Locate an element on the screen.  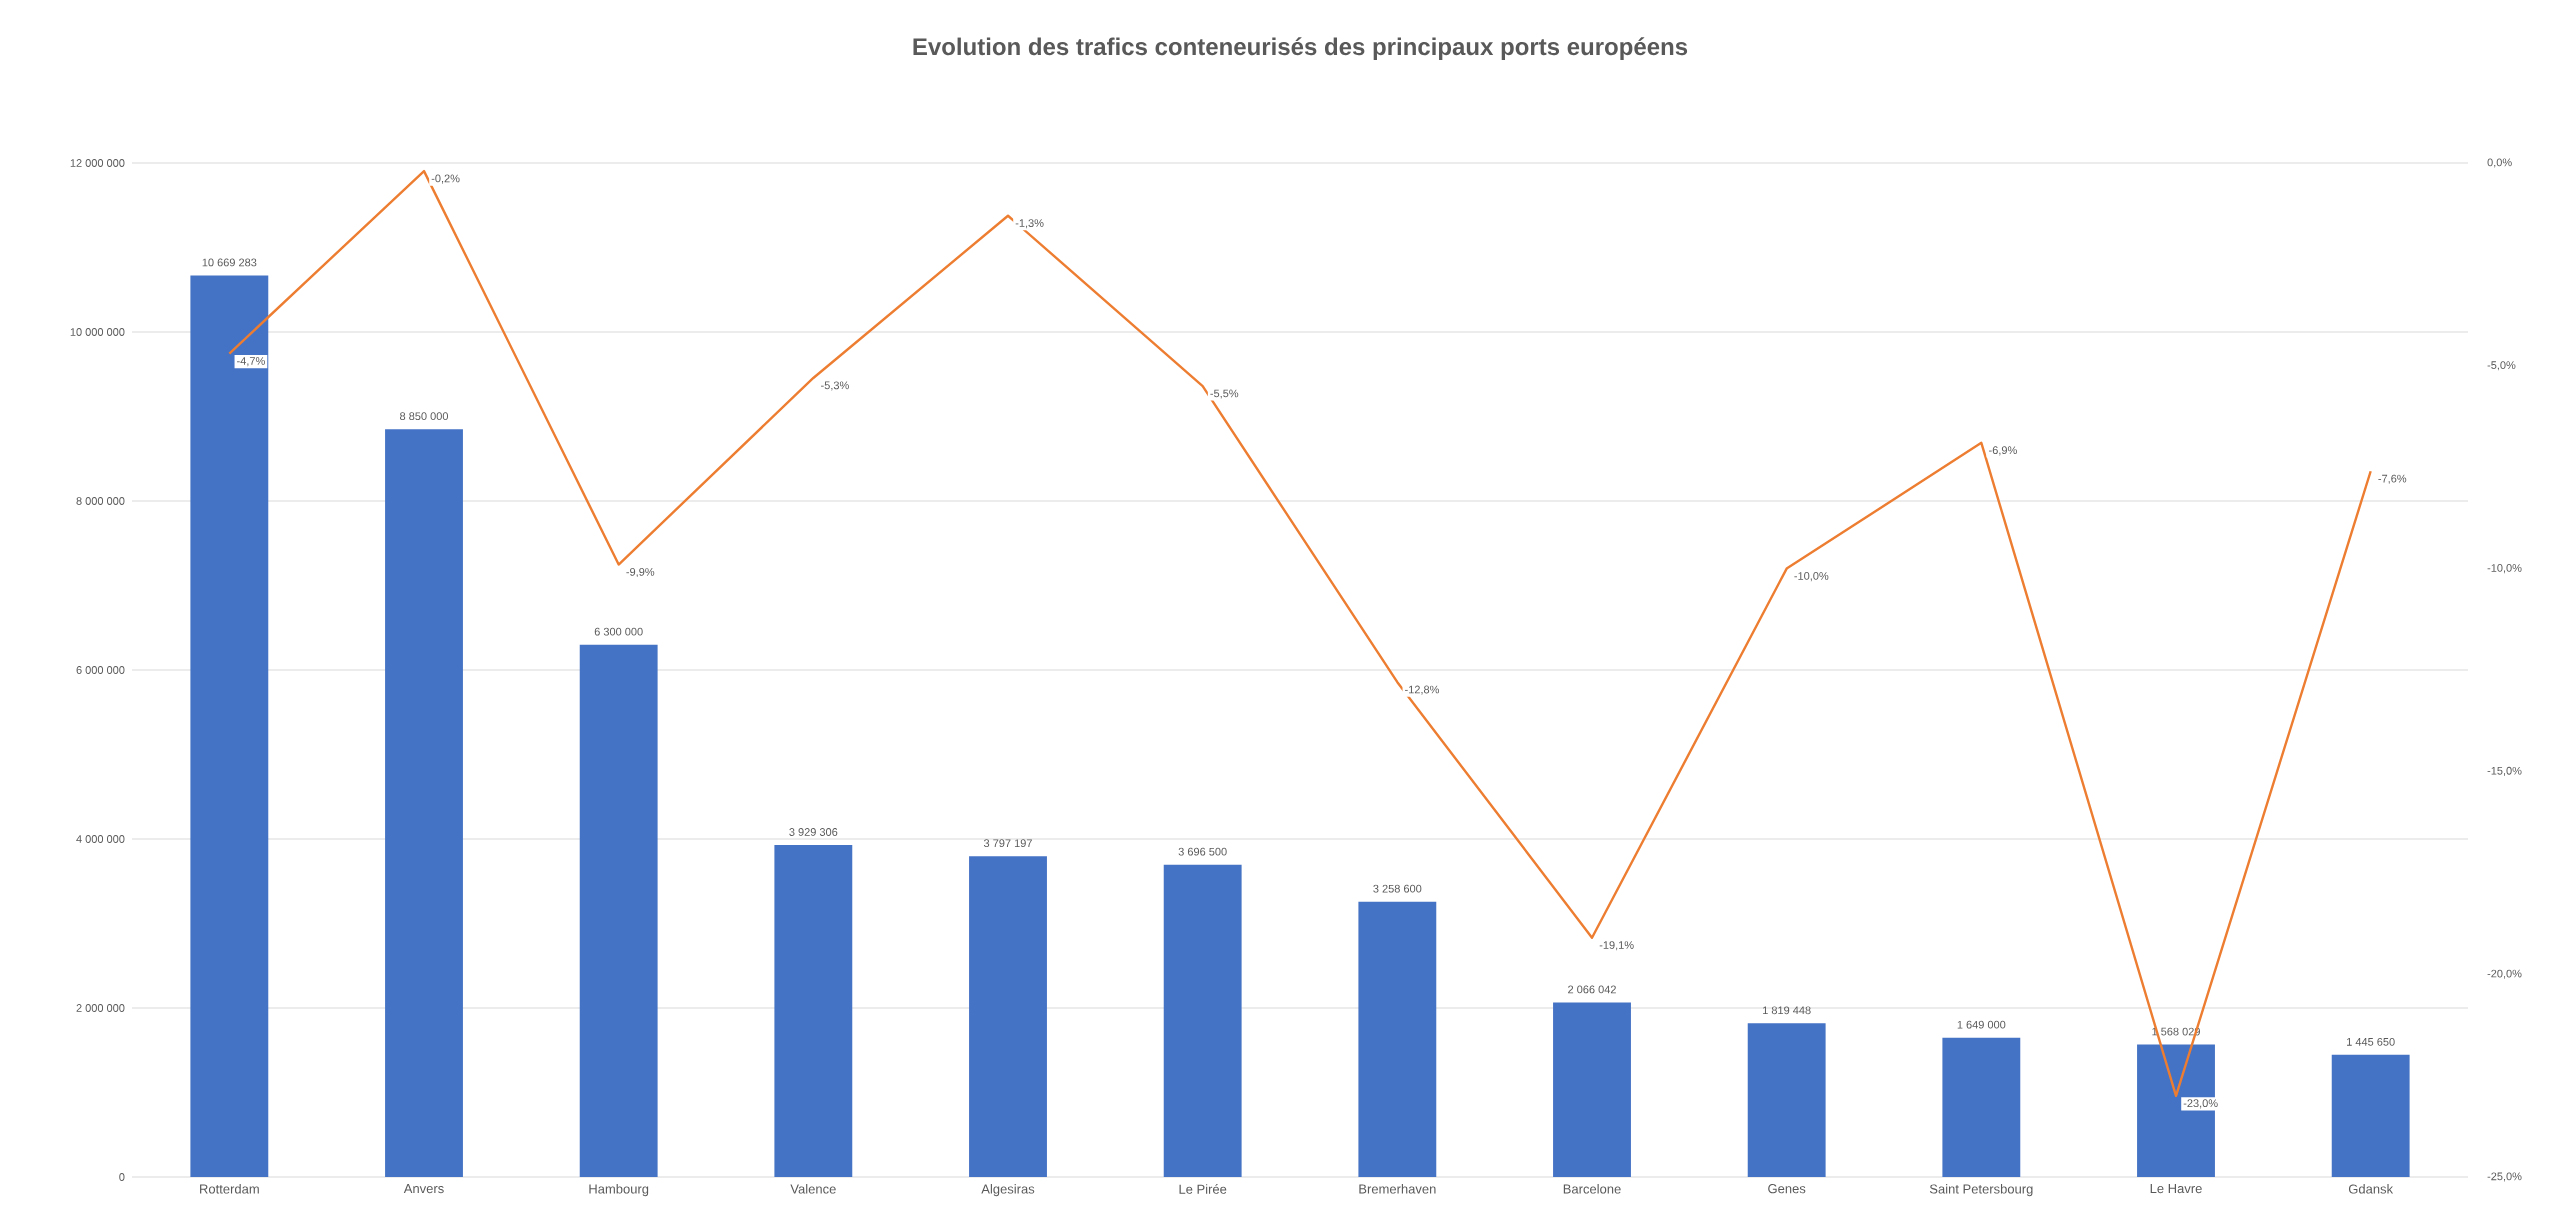
data-label: 3 696 500 is located at coordinates (1202, 851).